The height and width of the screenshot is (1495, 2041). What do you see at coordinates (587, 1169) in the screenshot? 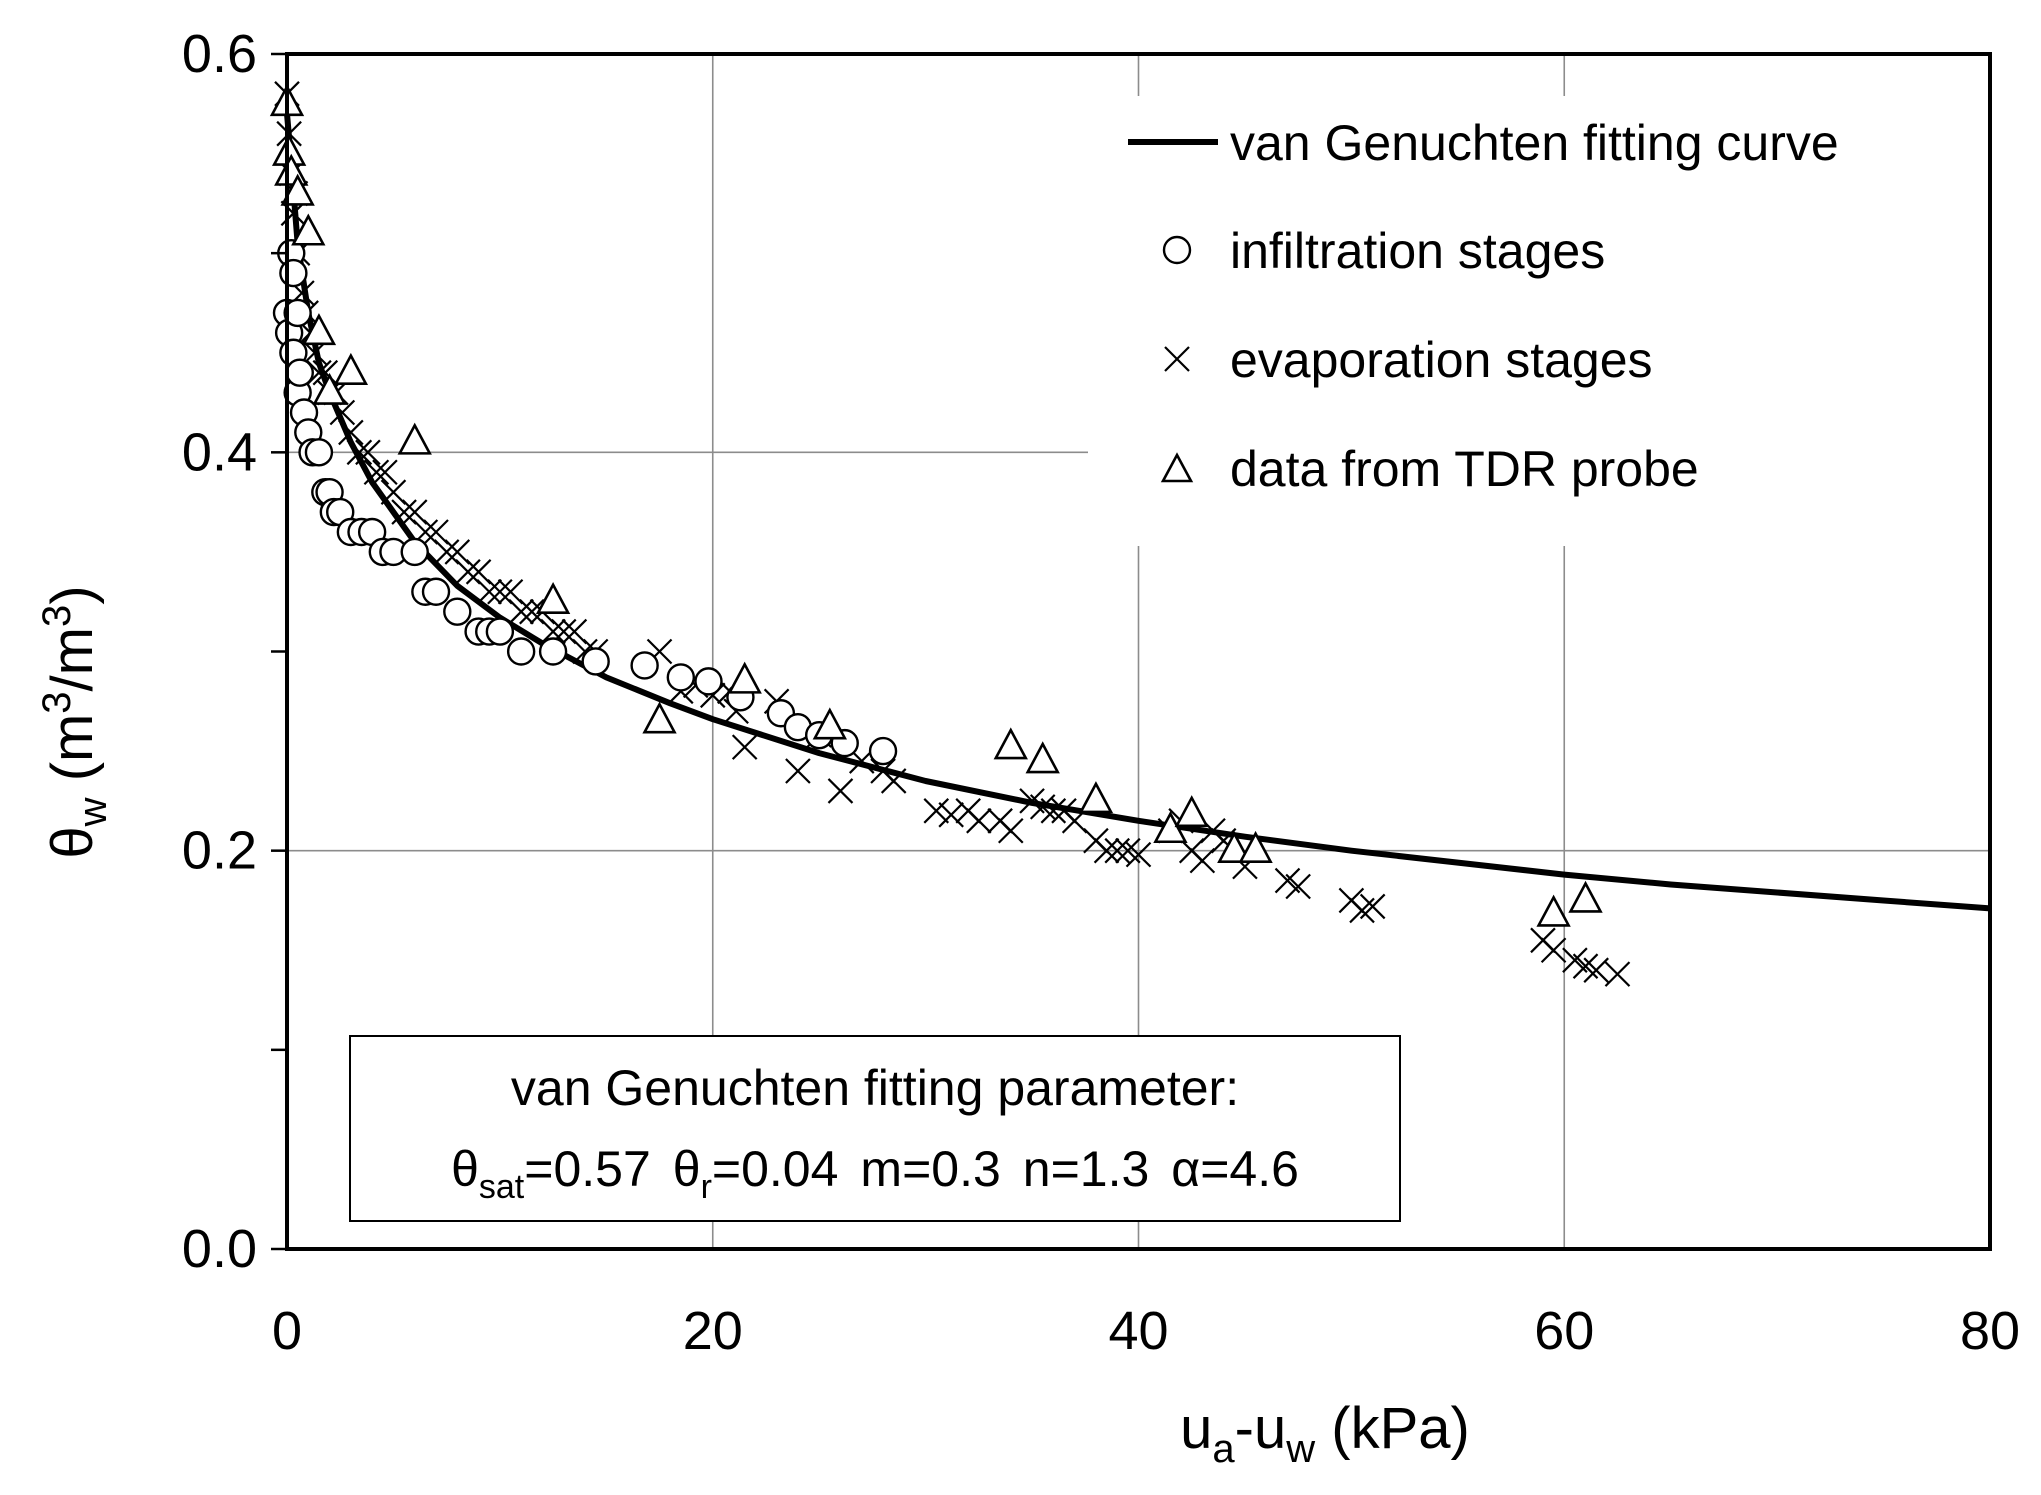
I see `param-theta-sat-value: =0.57` at bounding box center [587, 1169].